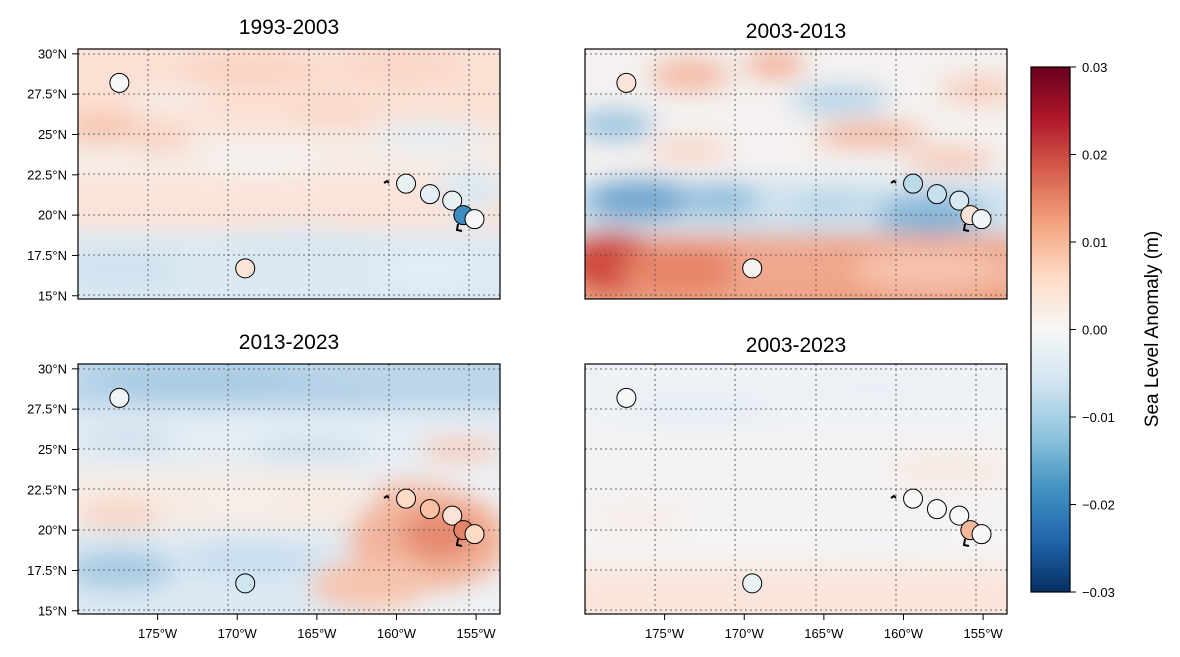  Describe the element at coordinates (1094, 67) in the screenshot. I see `colorbar-tick-label: 0.03` at that location.